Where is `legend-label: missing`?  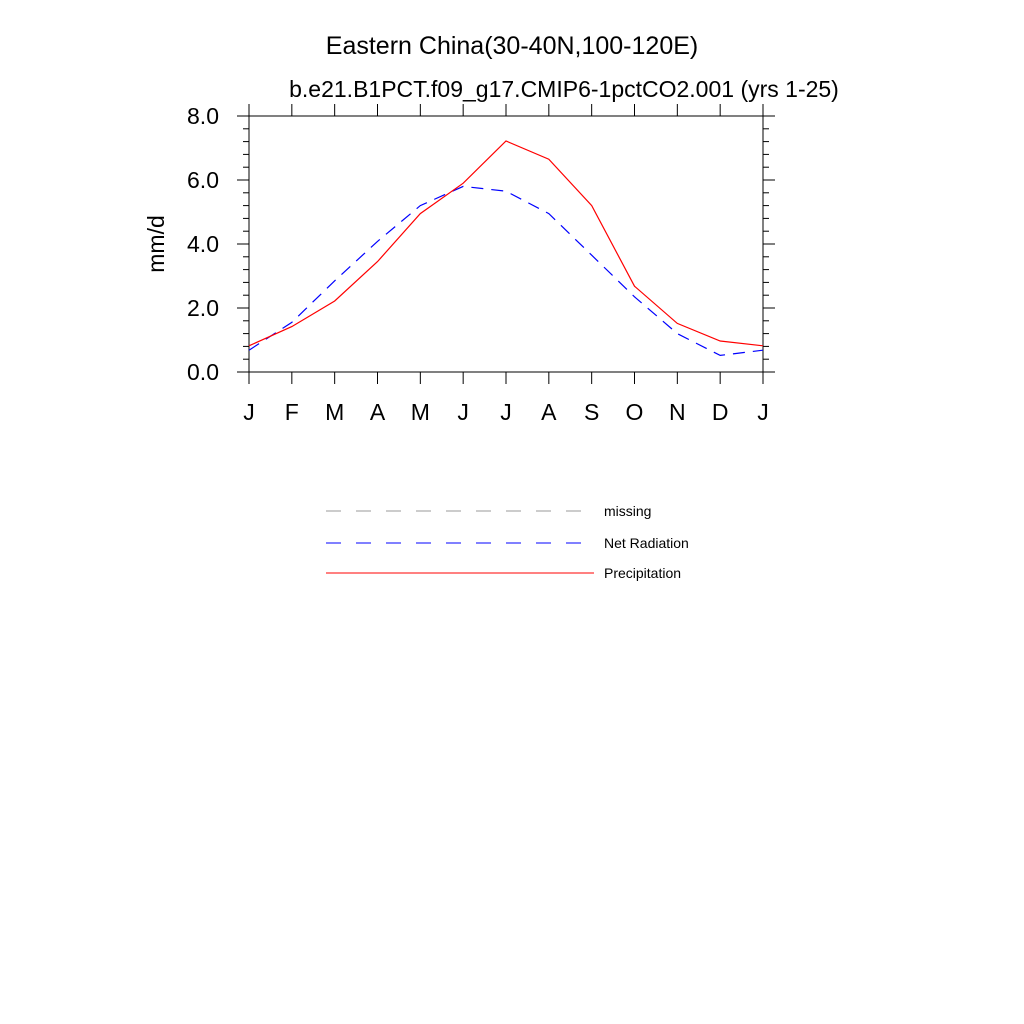 legend-label: missing is located at coordinates (627, 511).